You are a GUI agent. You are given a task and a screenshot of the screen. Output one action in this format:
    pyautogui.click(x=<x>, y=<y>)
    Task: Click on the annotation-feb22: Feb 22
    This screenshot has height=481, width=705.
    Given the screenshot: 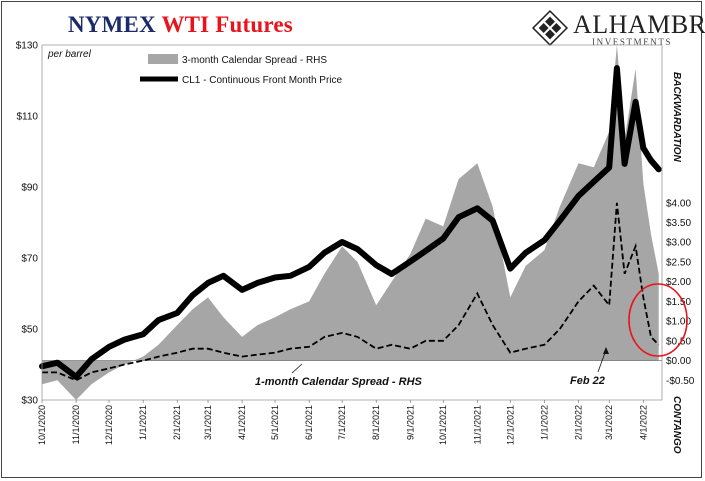 What is the action you would take?
    pyautogui.click(x=587, y=381)
    